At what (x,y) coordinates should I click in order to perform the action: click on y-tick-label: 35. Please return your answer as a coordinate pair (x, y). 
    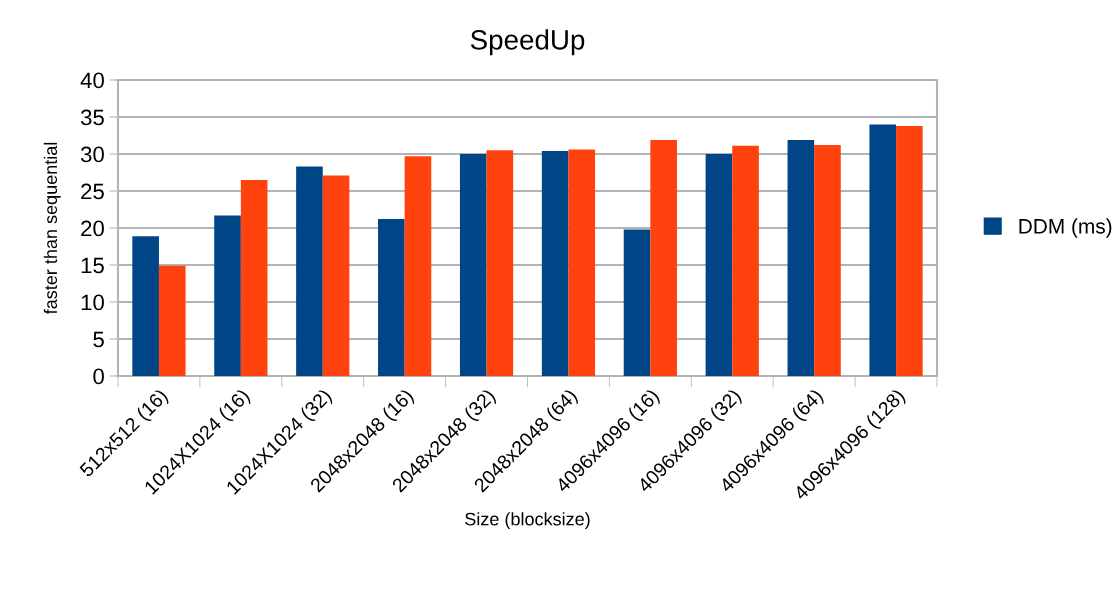
    Looking at the image, I should click on (92, 117).